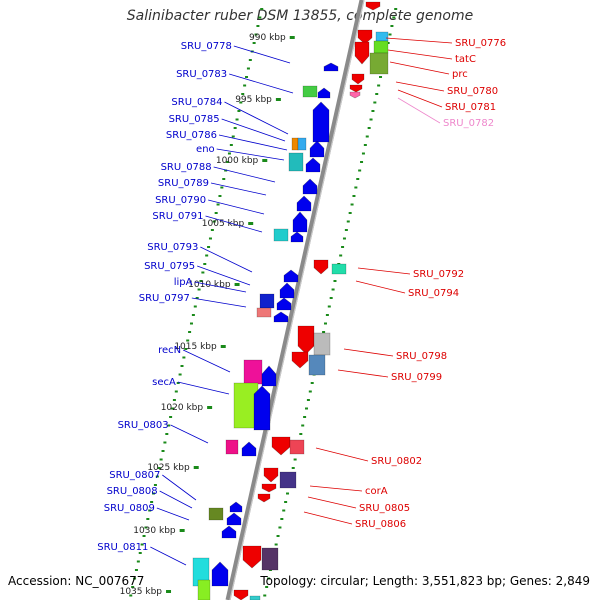 The height and width of the screenshot is (600, 600). I want to click on ruler-tick-label: 1025 kbp, so click(168, 468).